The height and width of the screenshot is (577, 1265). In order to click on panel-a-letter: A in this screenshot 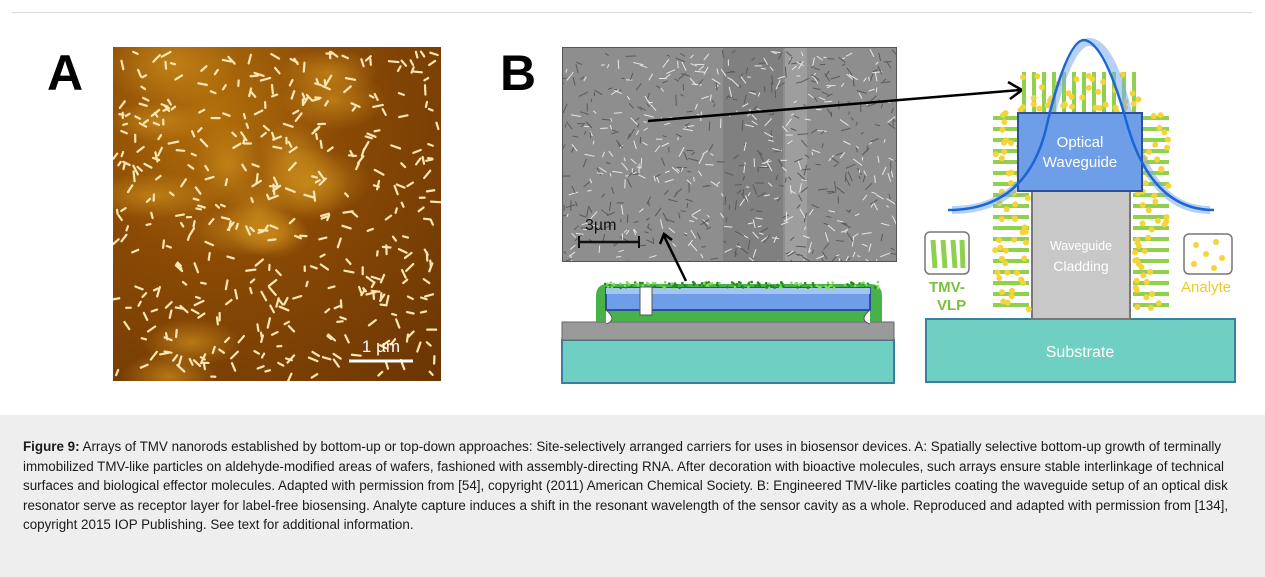, I will do `click(65, 73)`.